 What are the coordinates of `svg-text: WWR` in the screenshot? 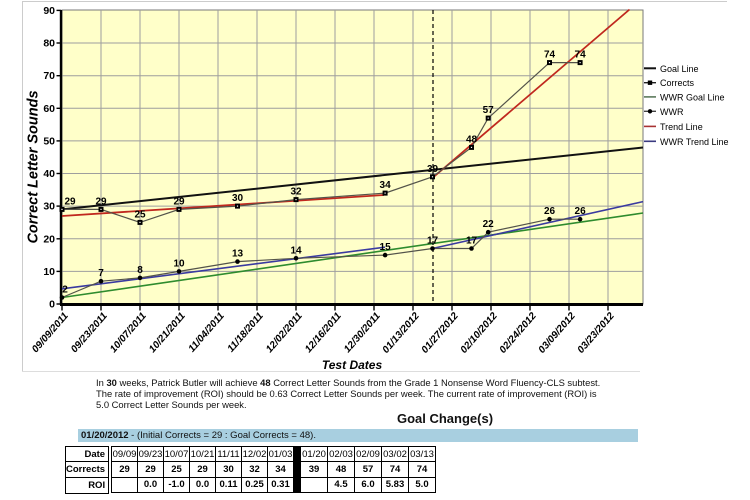 It's located at (672, 112).